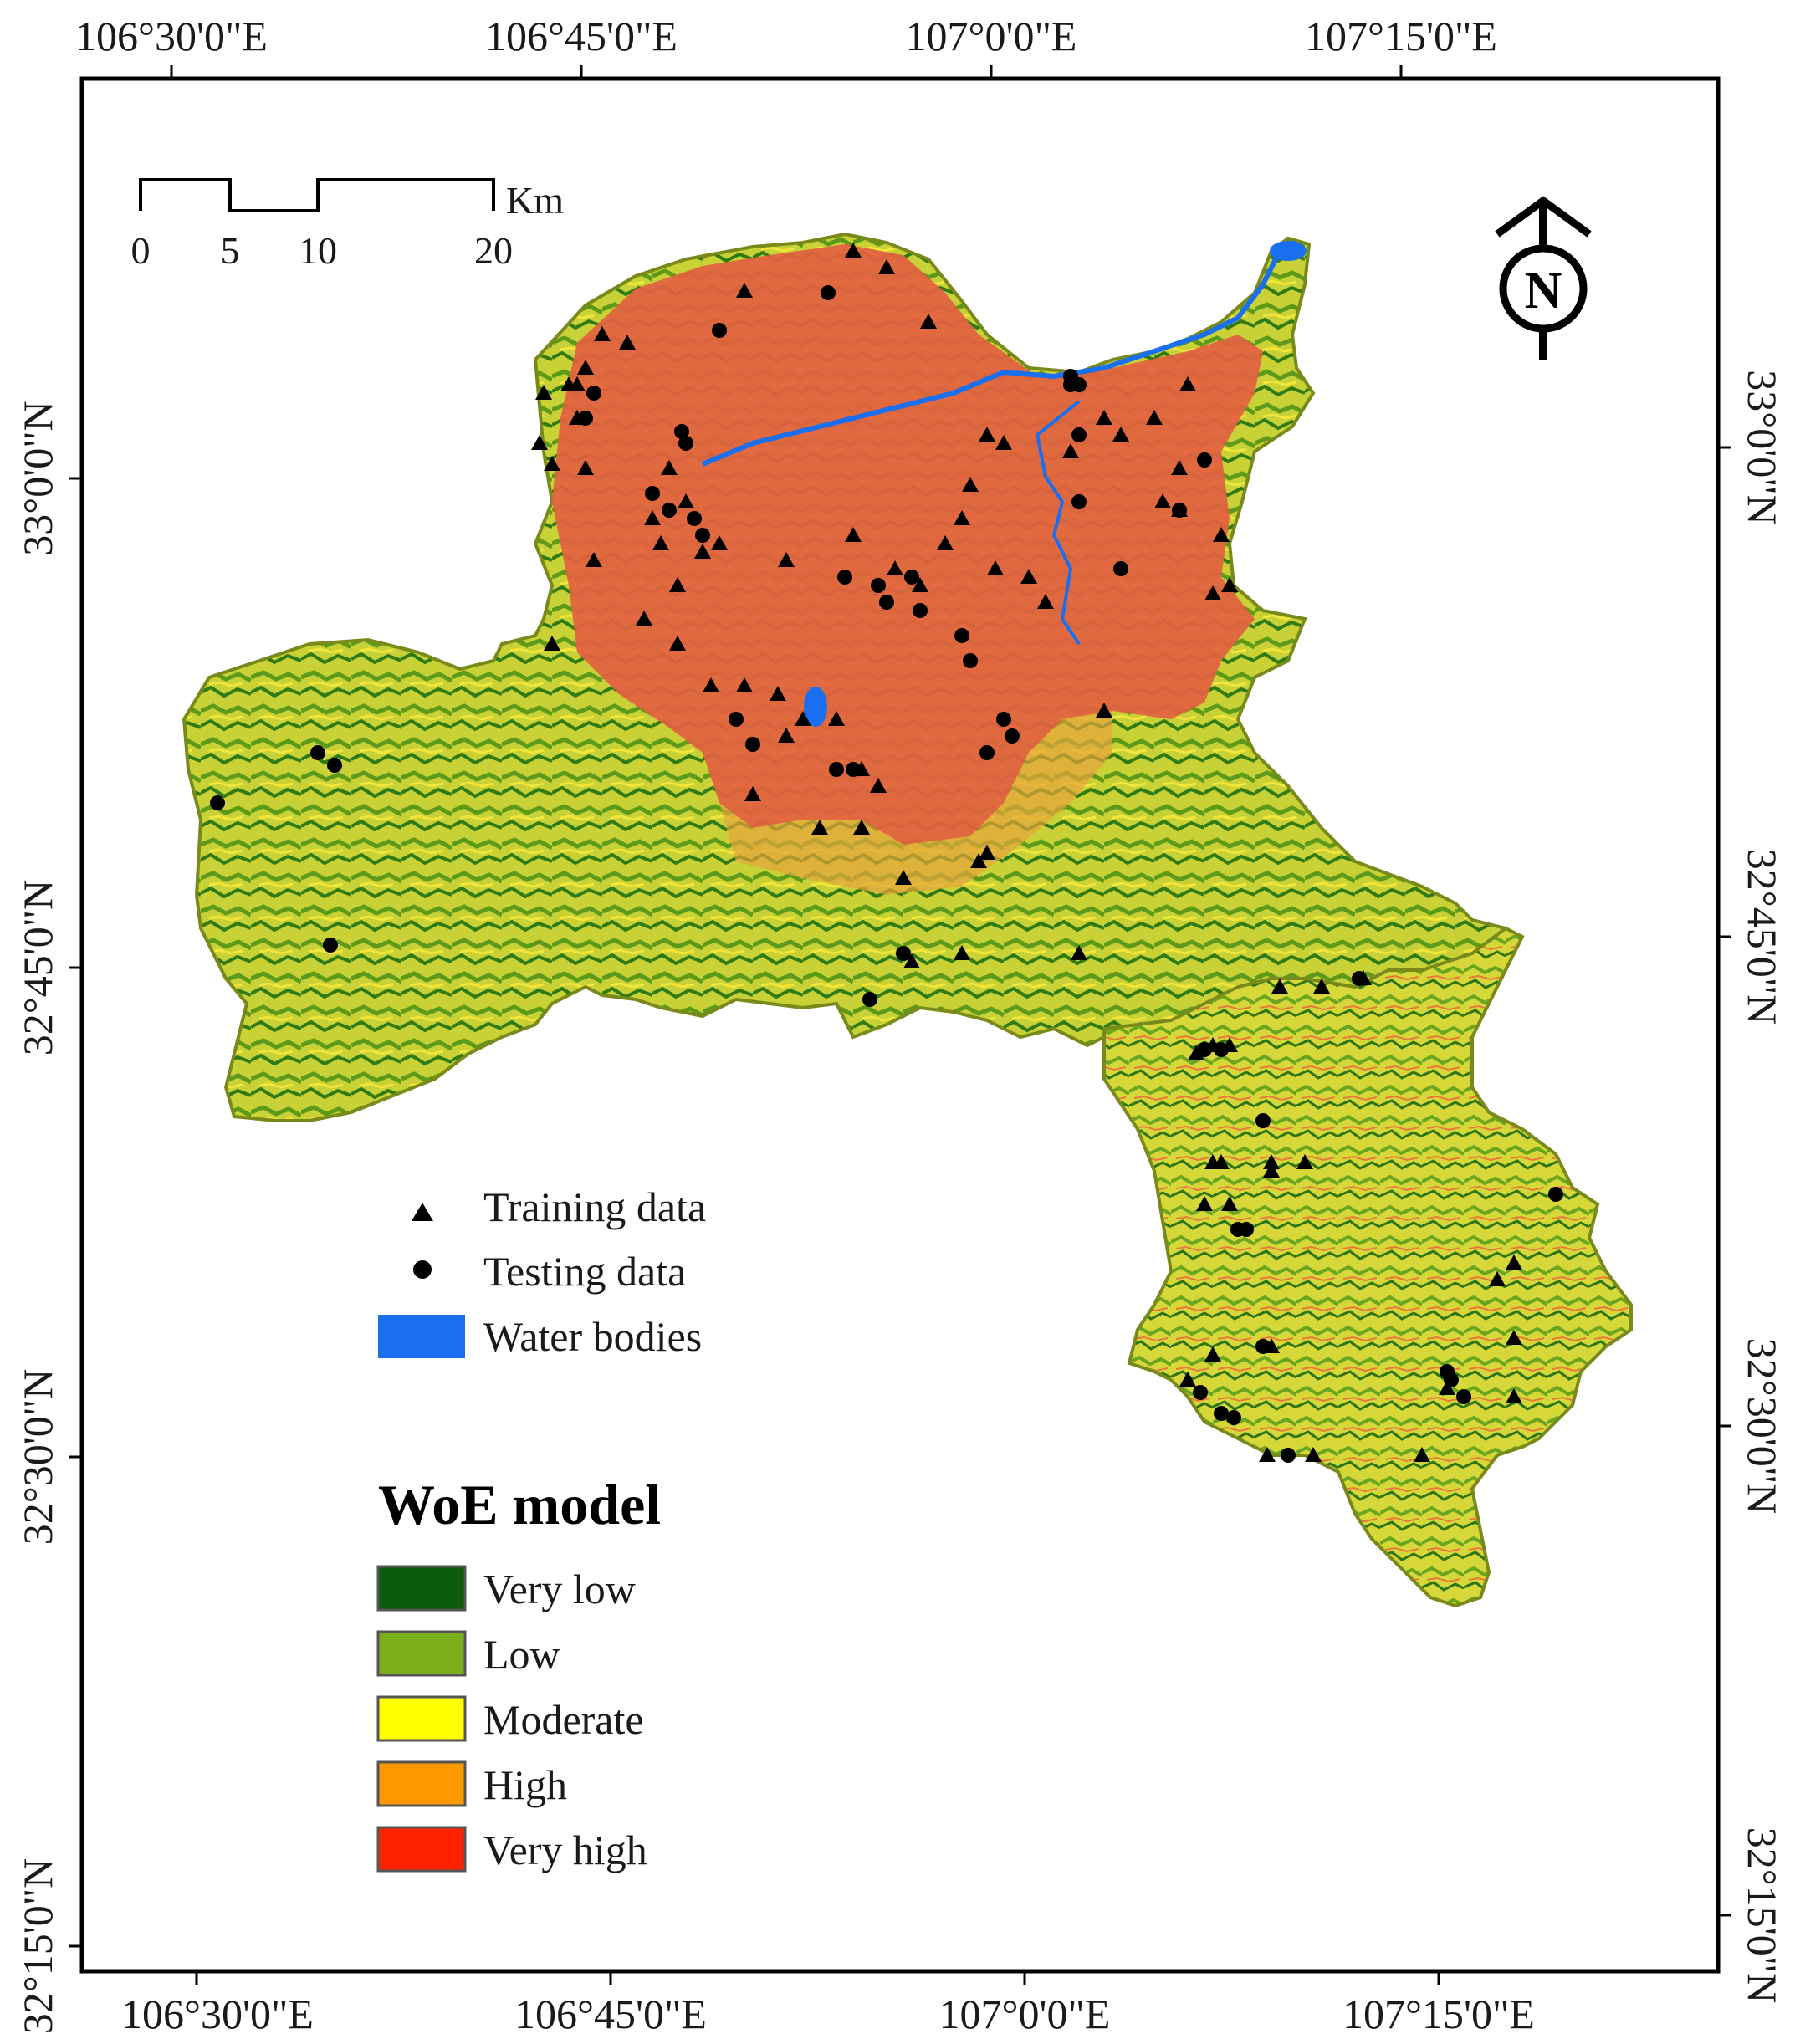 This screenshot has height=2044, width=1795. What do you see at coordinates (1058, 523) in the screenshot?
I see `river-branch` at bounding box center [1058, 523].